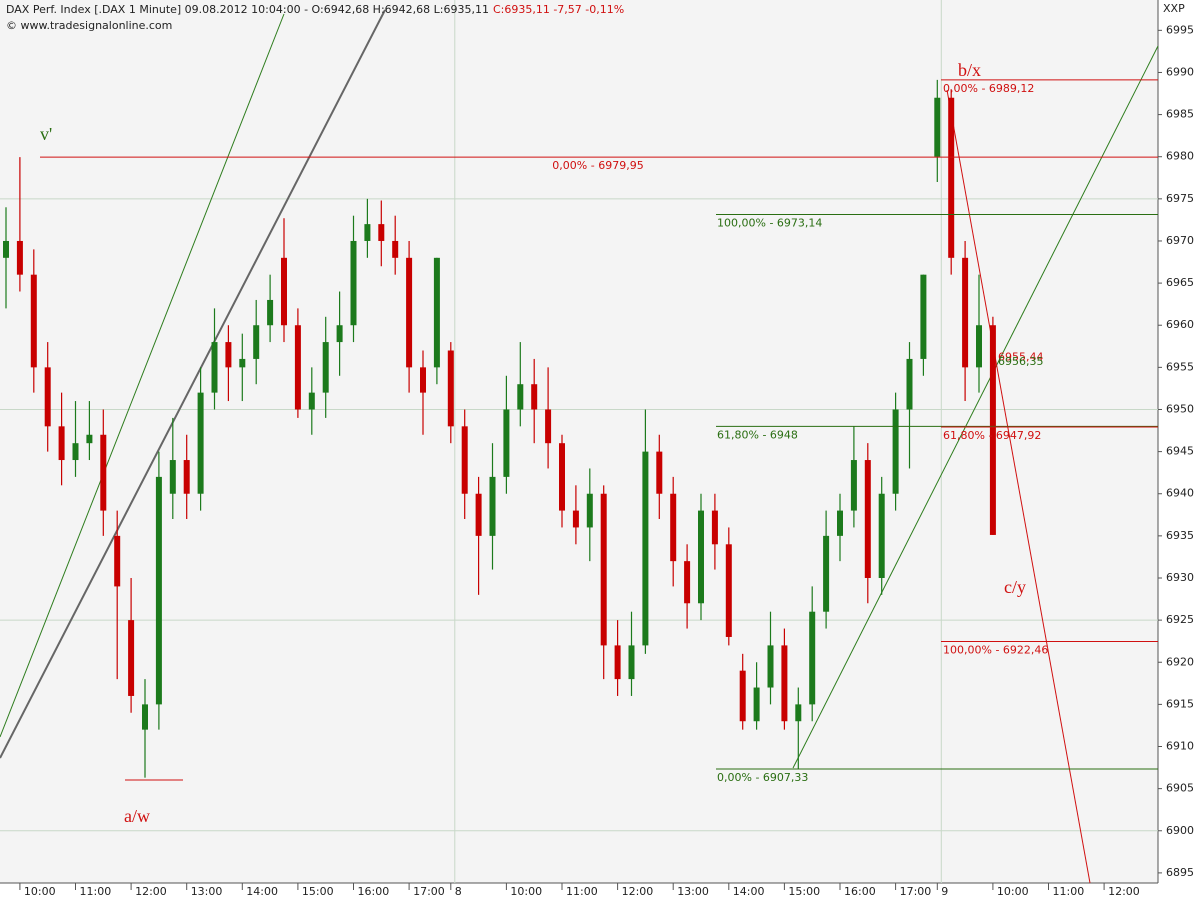  What do you see at coordinates (1180, 577) in the screenshot?
I see `y-tick-label: 6930` at bounding box center [1180, 577].